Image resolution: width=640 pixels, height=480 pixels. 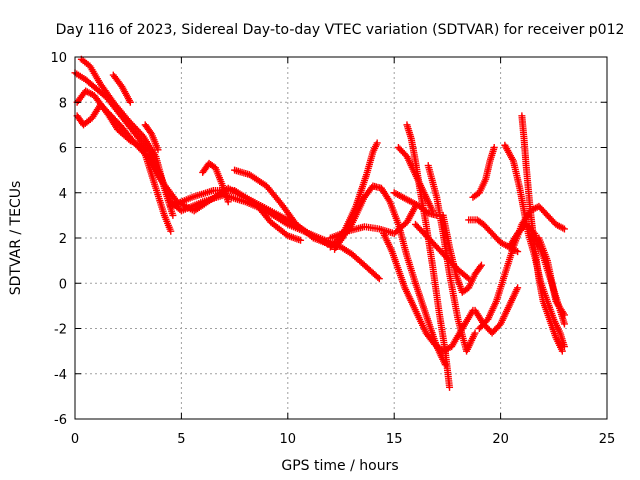 What do you see at coordinates (63, 284) in the screenshot?
I see `y-tick-label: 0` at bounding box center [63, 284].